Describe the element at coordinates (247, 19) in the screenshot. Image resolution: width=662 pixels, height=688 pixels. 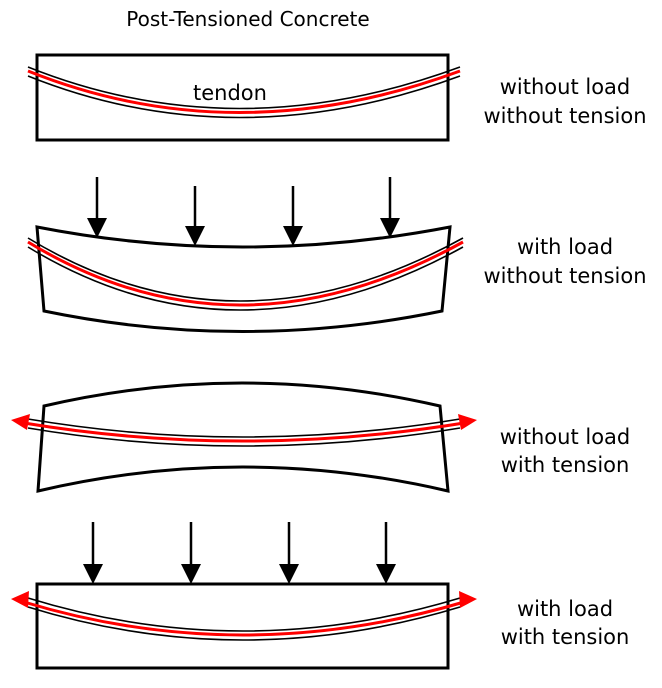
I see `diagram-title: Post-Tensioned Concrete` at that location.